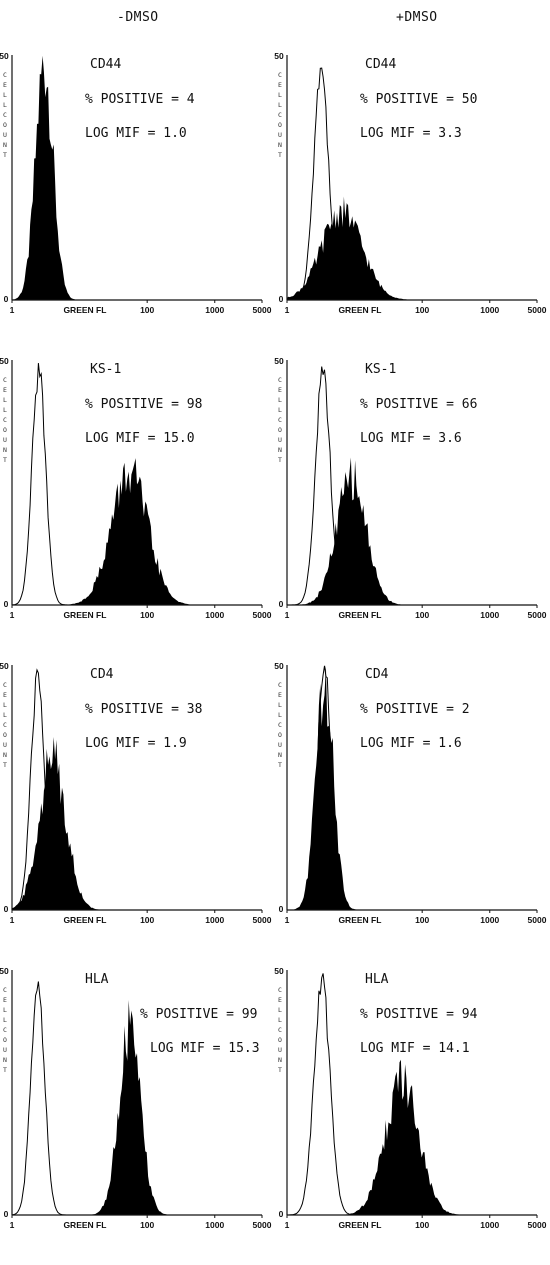  What do you see at coordinates (143, 709) in the screenshot?
I see `percent-positive: % POSITIVE = 38` at bounding box center [143, 709].